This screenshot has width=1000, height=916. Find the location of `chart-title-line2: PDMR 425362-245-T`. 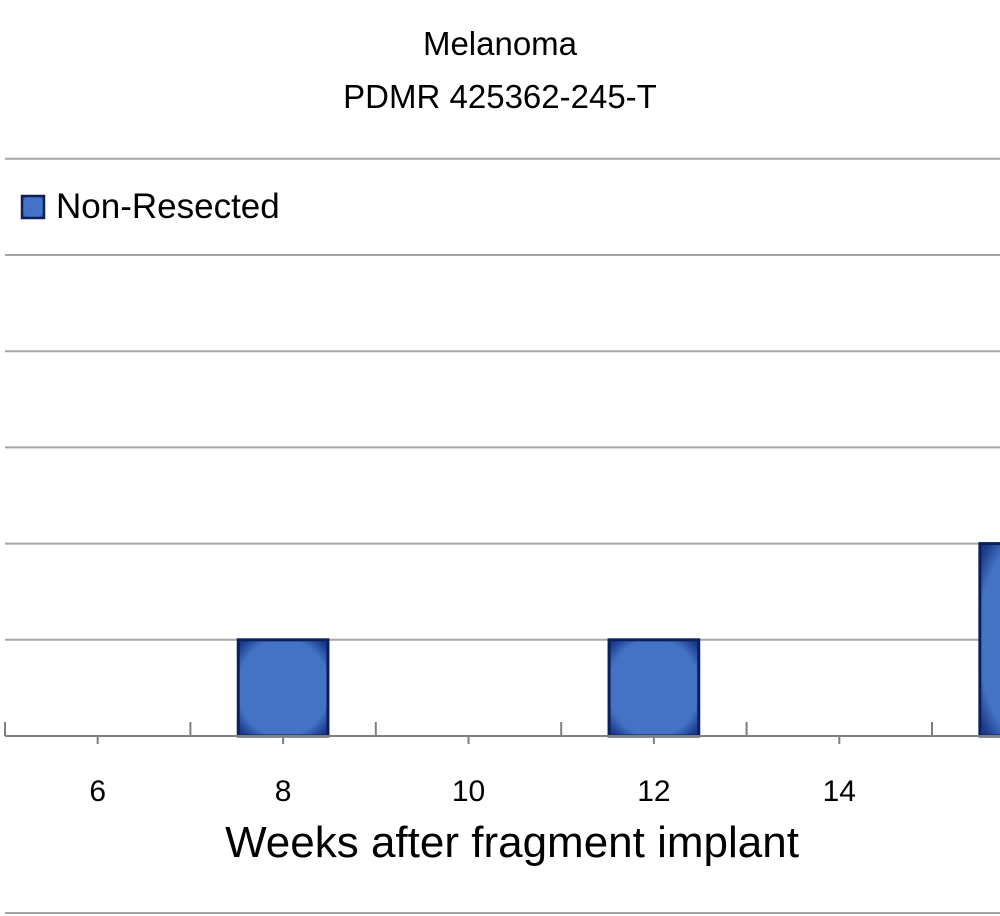

chart-title-line2: PDMR 425362-245-T is located at coordinates (500, 96).